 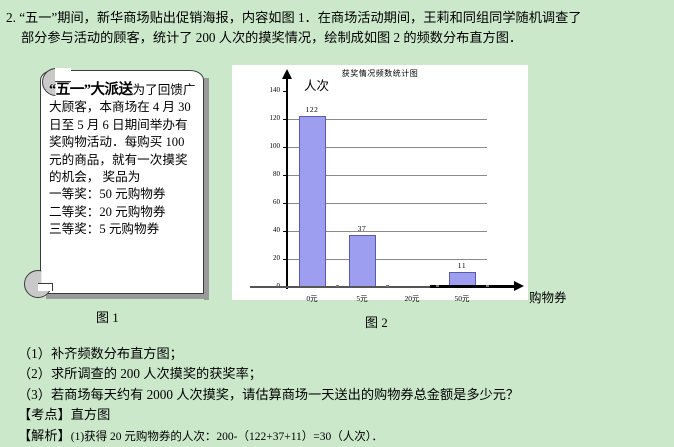 I want to click on x-tick-label: 0元, so click(x=312, y=298).